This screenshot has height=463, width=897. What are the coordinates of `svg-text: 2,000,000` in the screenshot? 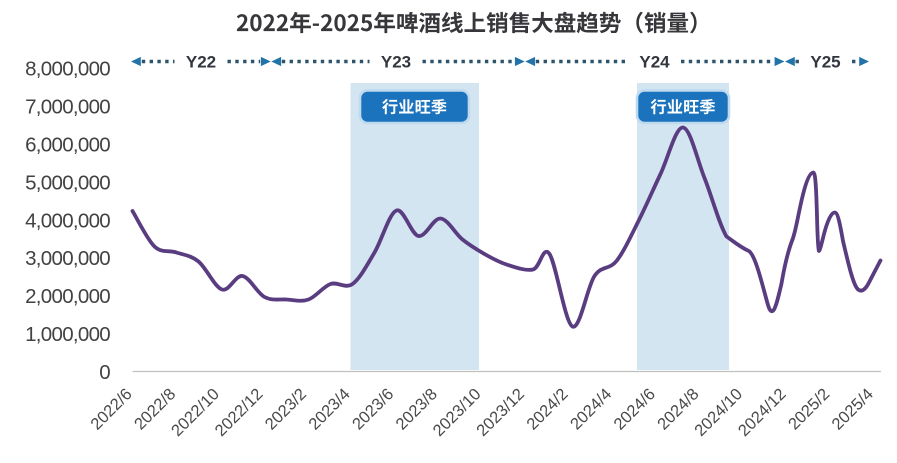 It's located at (67, 296).